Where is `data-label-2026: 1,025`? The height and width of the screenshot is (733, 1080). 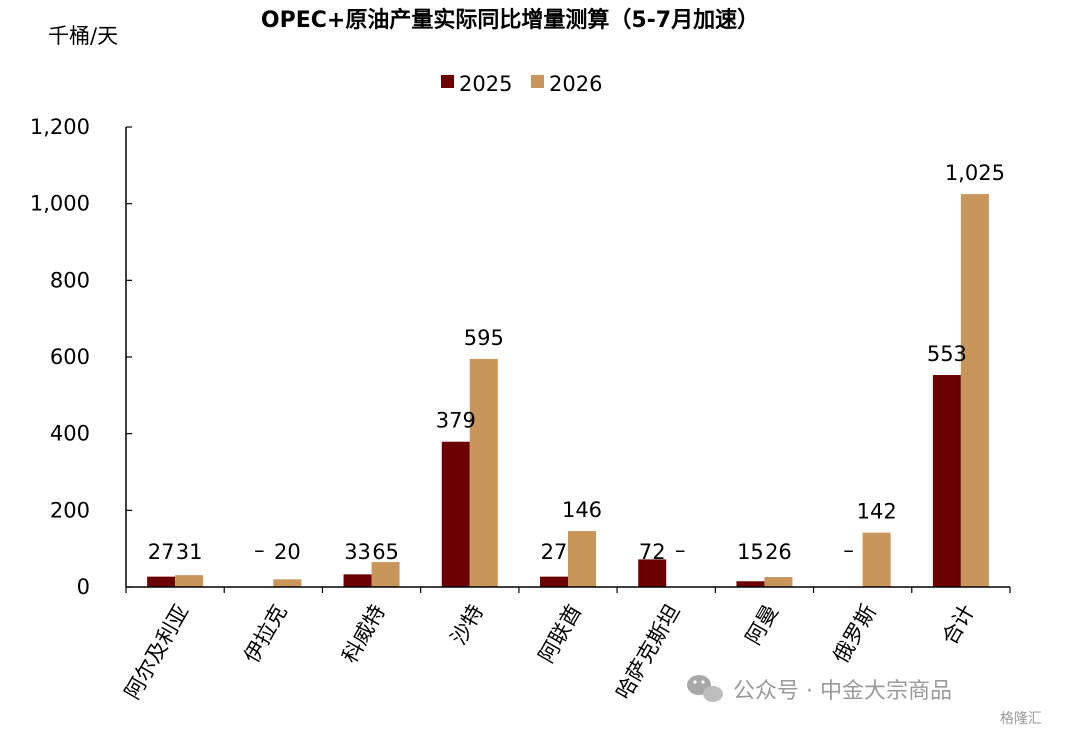 data-label-2026: 1,025 is located at coordinates (975, 173).